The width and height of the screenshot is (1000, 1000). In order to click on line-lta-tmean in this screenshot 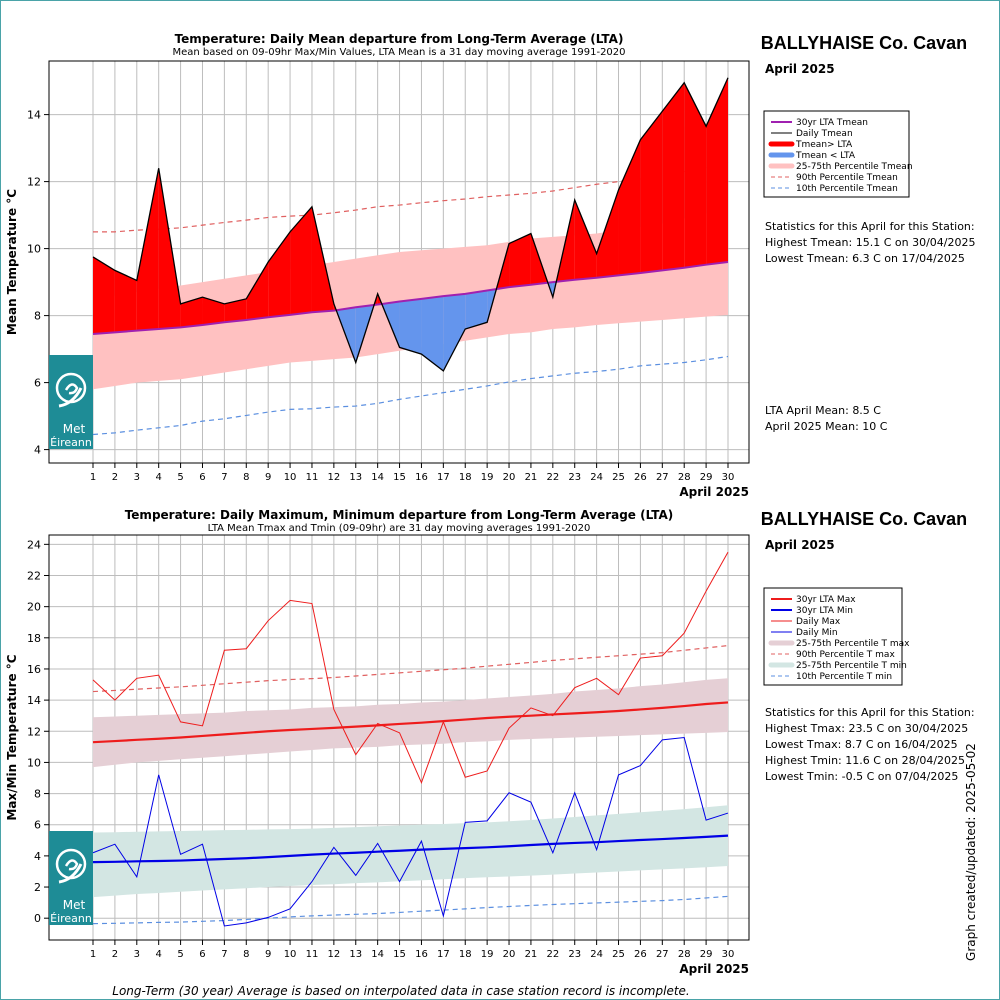, I will do `click(410, 298)`.